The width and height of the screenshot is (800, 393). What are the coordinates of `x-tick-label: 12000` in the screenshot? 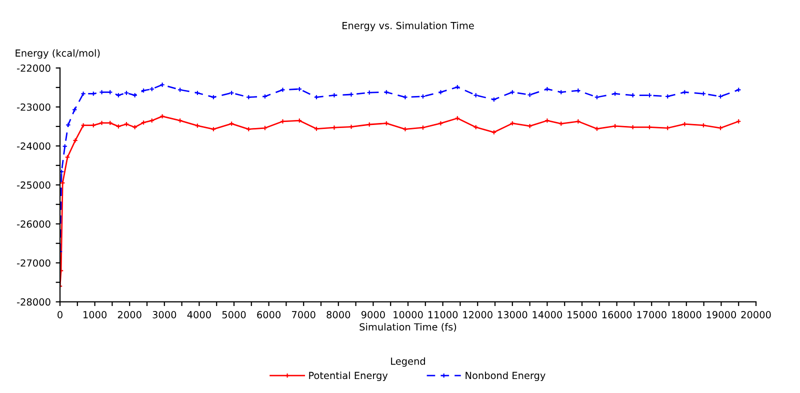 It's located at (477, 314).